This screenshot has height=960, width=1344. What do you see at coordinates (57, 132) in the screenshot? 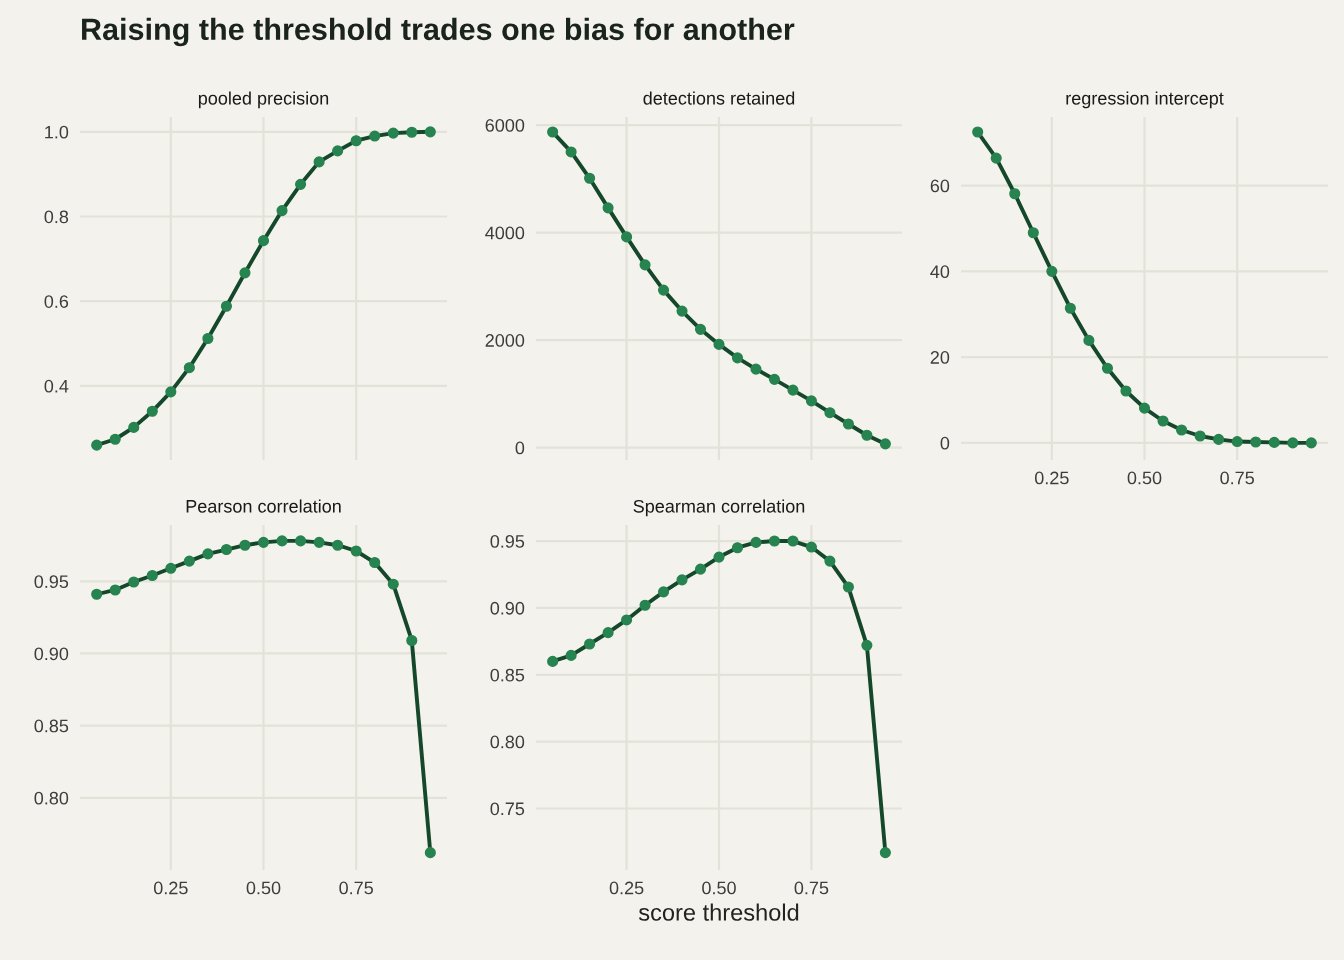
I see `y-tick-label: 1.0` at bounding box center [57, 132].